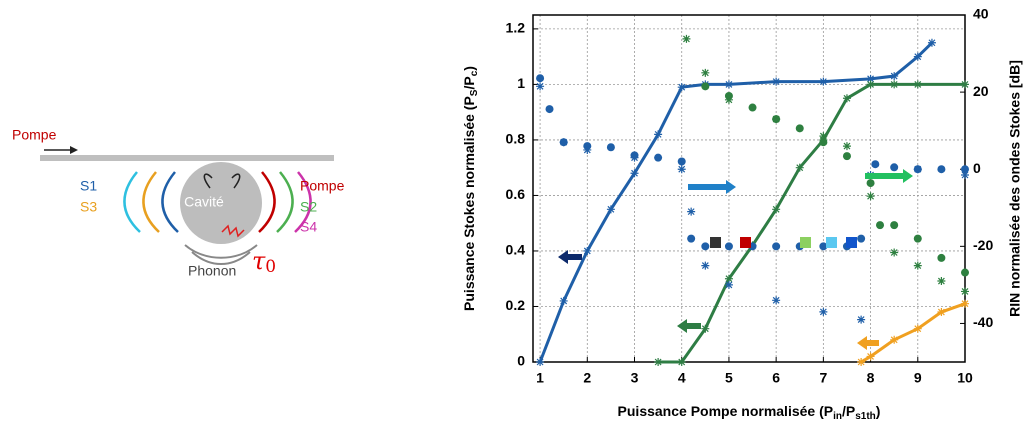 The image size is (1029, 426). What do you see at coordinates (965, 378) in the screenshot?
I see `x-tick-label: 10` at bounding box center [965, 378].